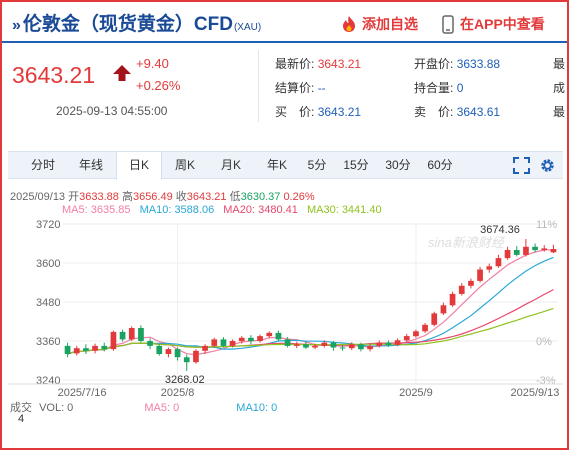 Image resolution: width=569 pixels, height=450 pixels. What do you see at coordinates (48, 225) in the screenshot?
I see `y-tick-label: 3720` at bounding box center [48, 225].